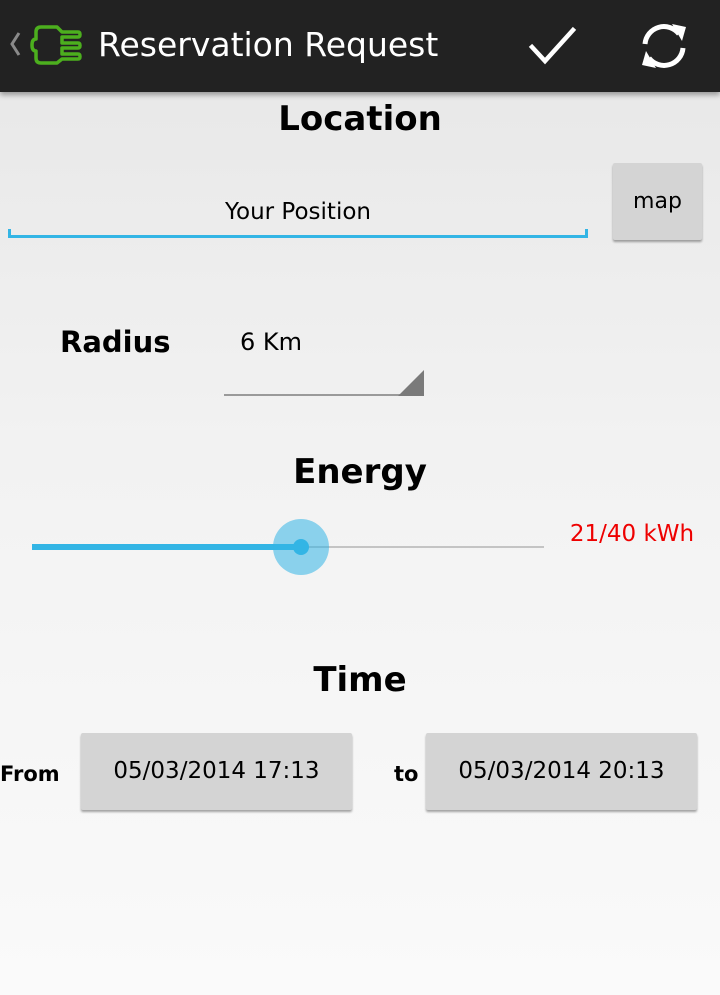 The width and height of the screenshot is (720, 995). I want to click on action-bar: Reservation Request, so click(360, 46).